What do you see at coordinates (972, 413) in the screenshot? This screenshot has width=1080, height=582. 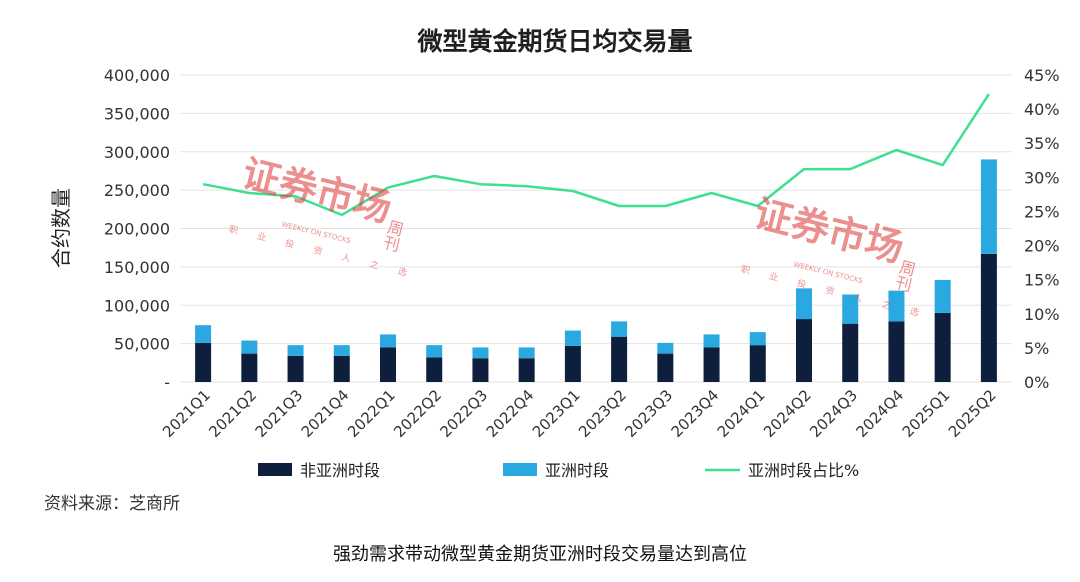 I see `x-tick-label: 2025Q2` at bounding box center [972, 413].